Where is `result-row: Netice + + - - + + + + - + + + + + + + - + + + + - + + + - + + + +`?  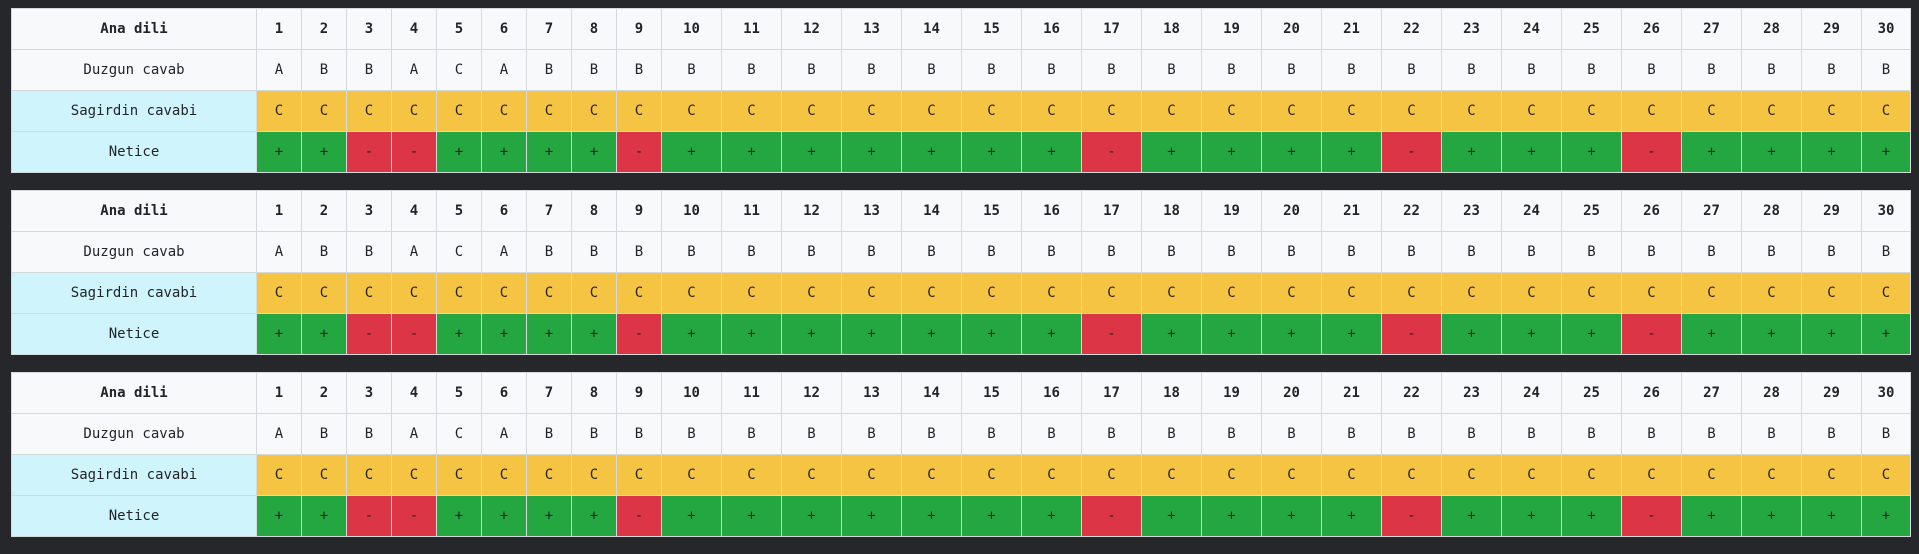
result-row: Netice + + - - + + + + - + + + + + + + - + + + + - + + + - + + + + is located at coordinates (961, 334).